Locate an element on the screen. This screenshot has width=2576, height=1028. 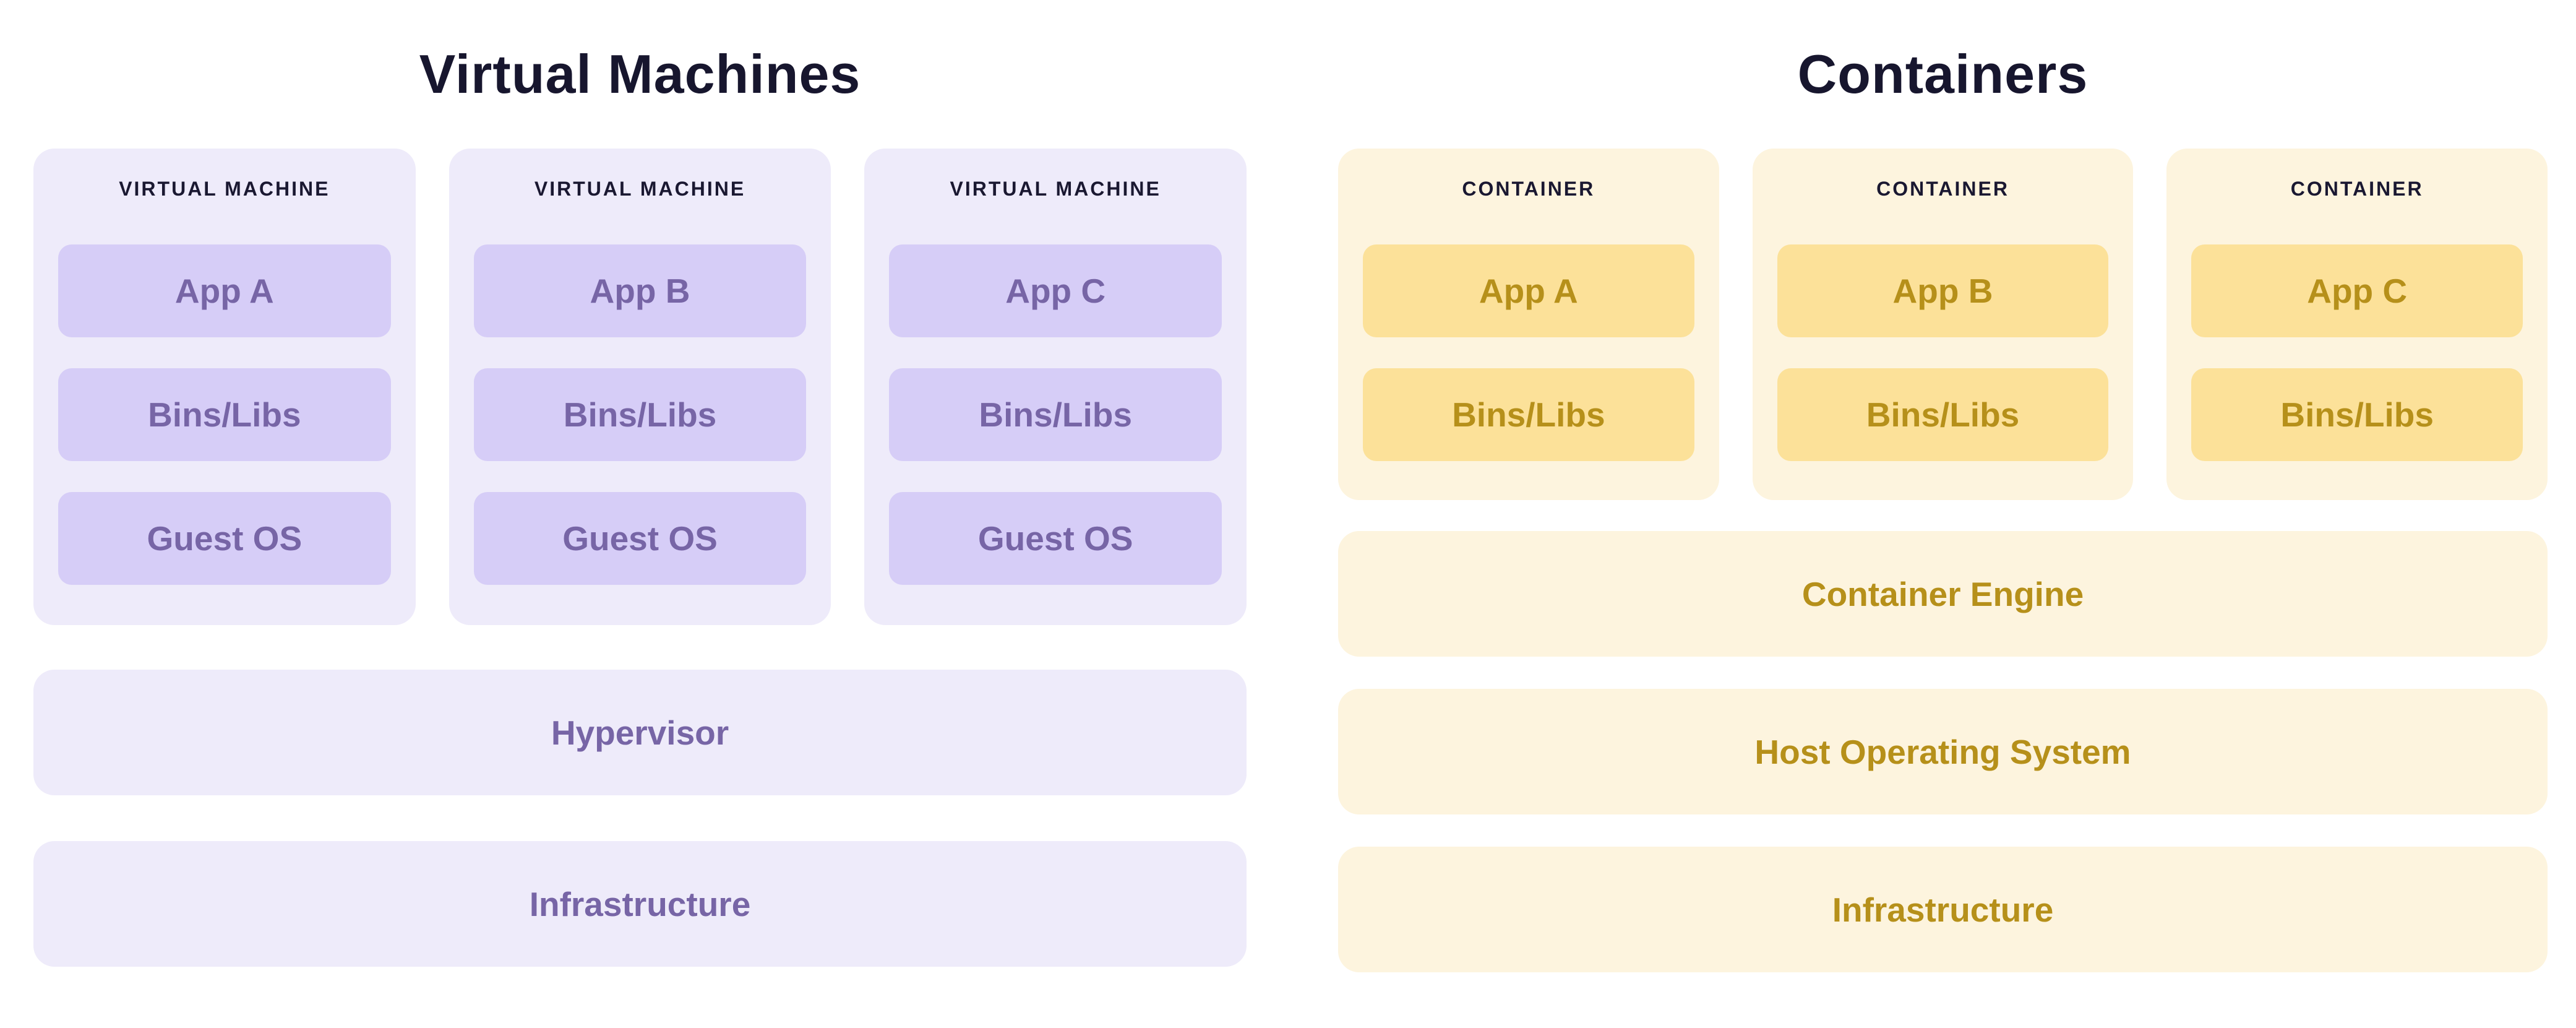
vm-card-1-guestos-block: Guest OS is located at coordinates (224, 538).